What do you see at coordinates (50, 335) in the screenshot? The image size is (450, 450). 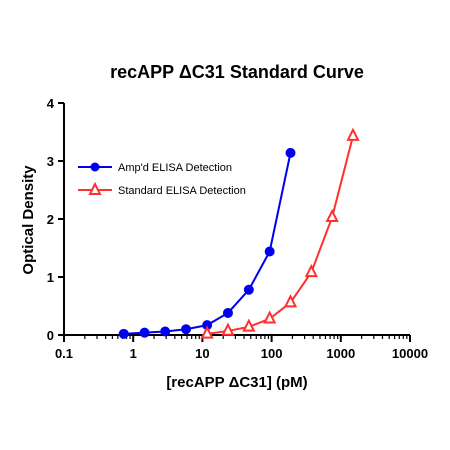 I see `y-tick-label: 0` at bounding box center [50, 335].